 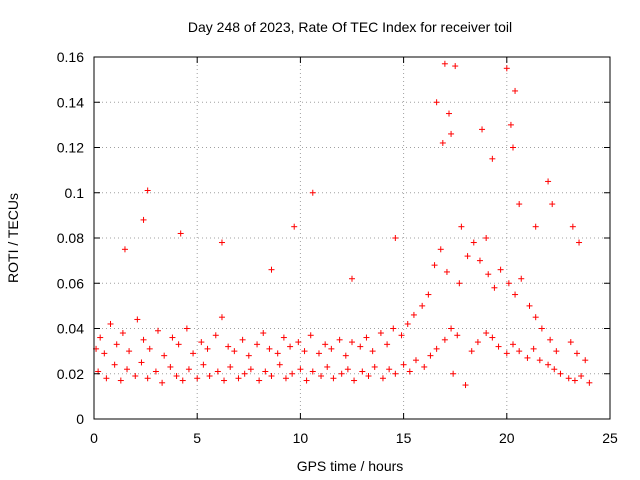 I want to click on y-tick-label: 0.06, so click(x=70, y=283).